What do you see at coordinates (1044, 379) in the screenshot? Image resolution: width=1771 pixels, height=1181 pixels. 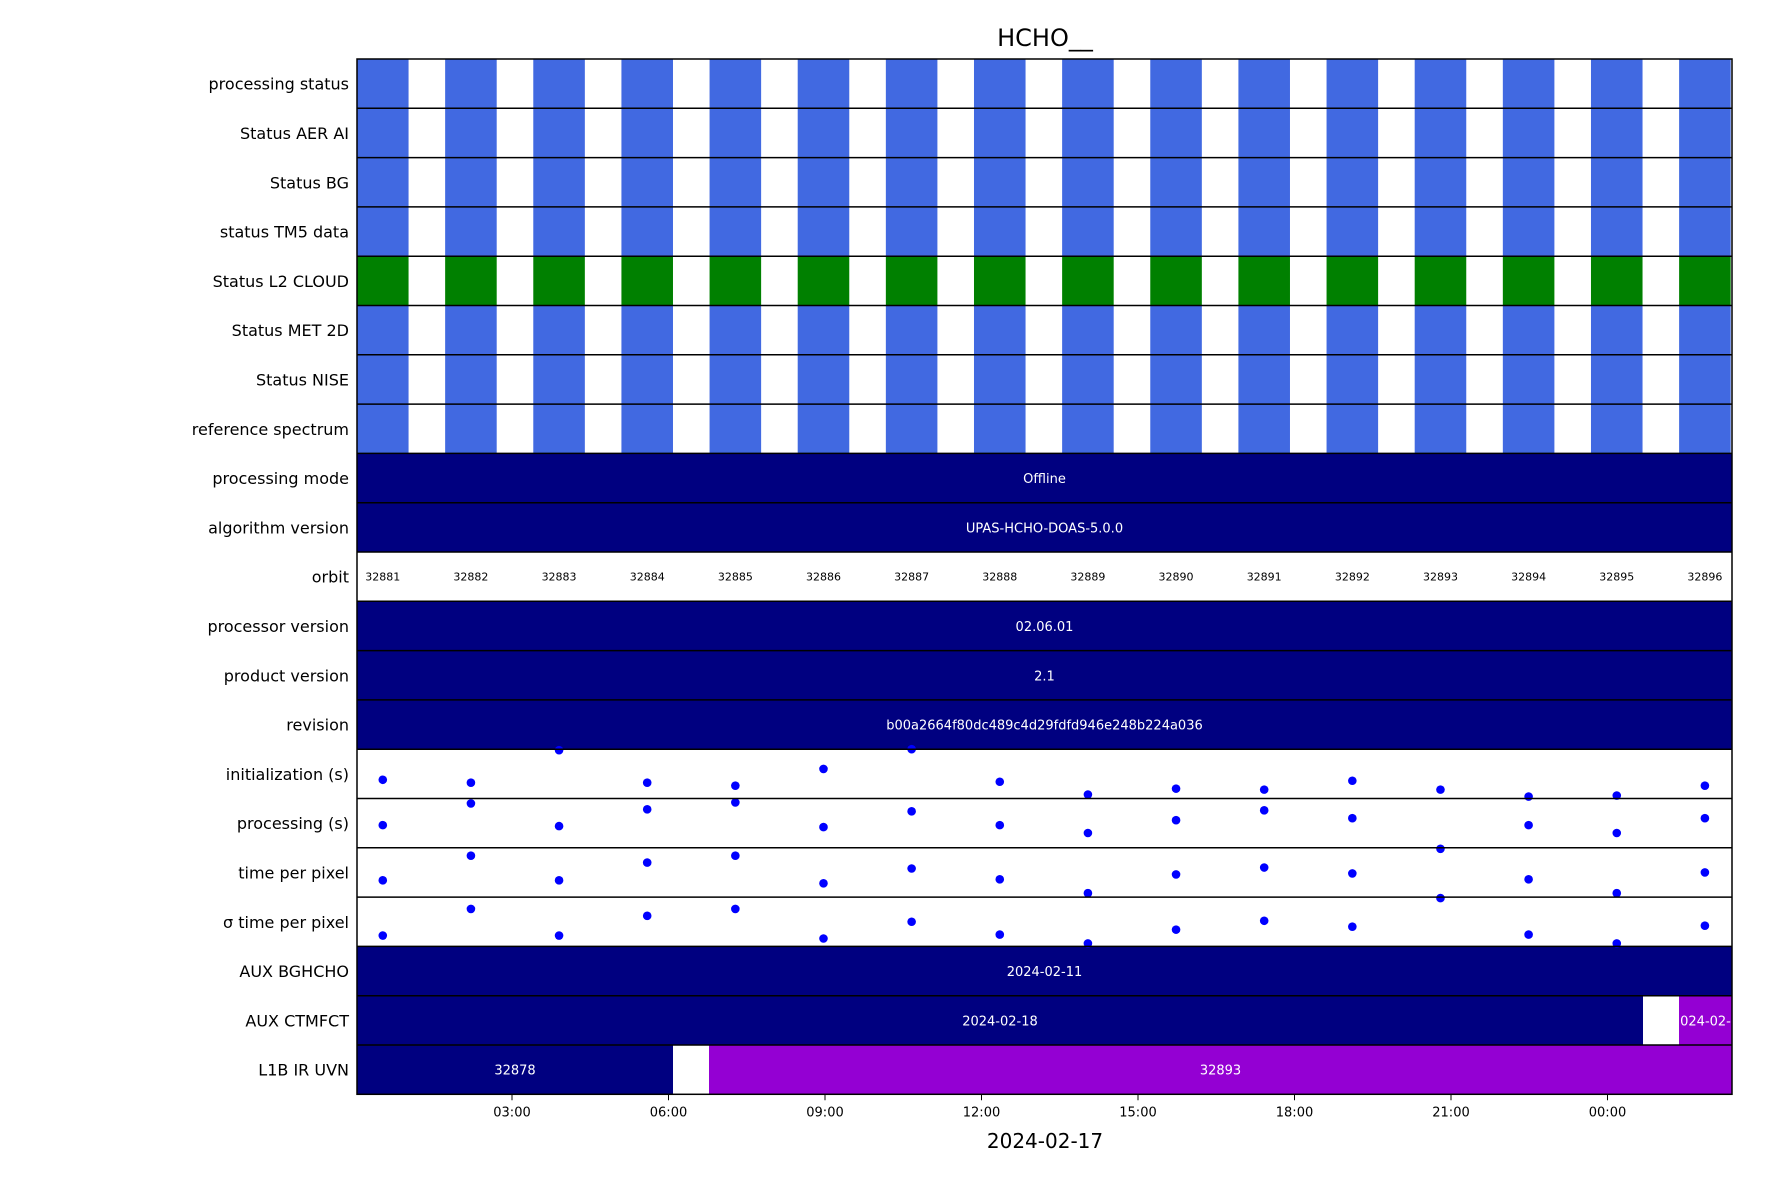 I see `status-row-status-nise` at bounding box center [1044, 379].